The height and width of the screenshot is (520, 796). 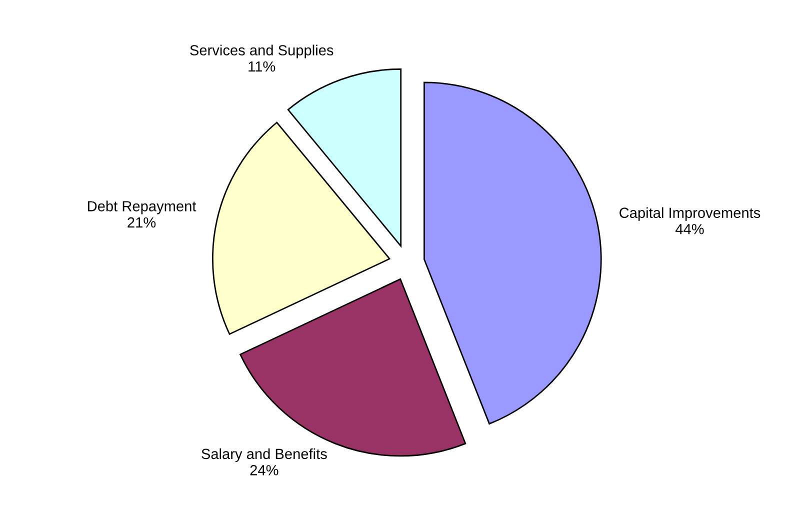 What do you see at coordinates (262, 66) in the screenshot?
I see `data-label: 11%` at bounding box center [262, 66].